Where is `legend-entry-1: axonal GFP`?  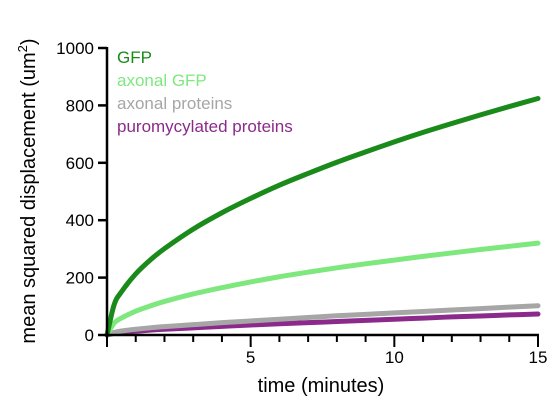 legend-entry-1: axonal GFP is located at coordinates (162, 80).